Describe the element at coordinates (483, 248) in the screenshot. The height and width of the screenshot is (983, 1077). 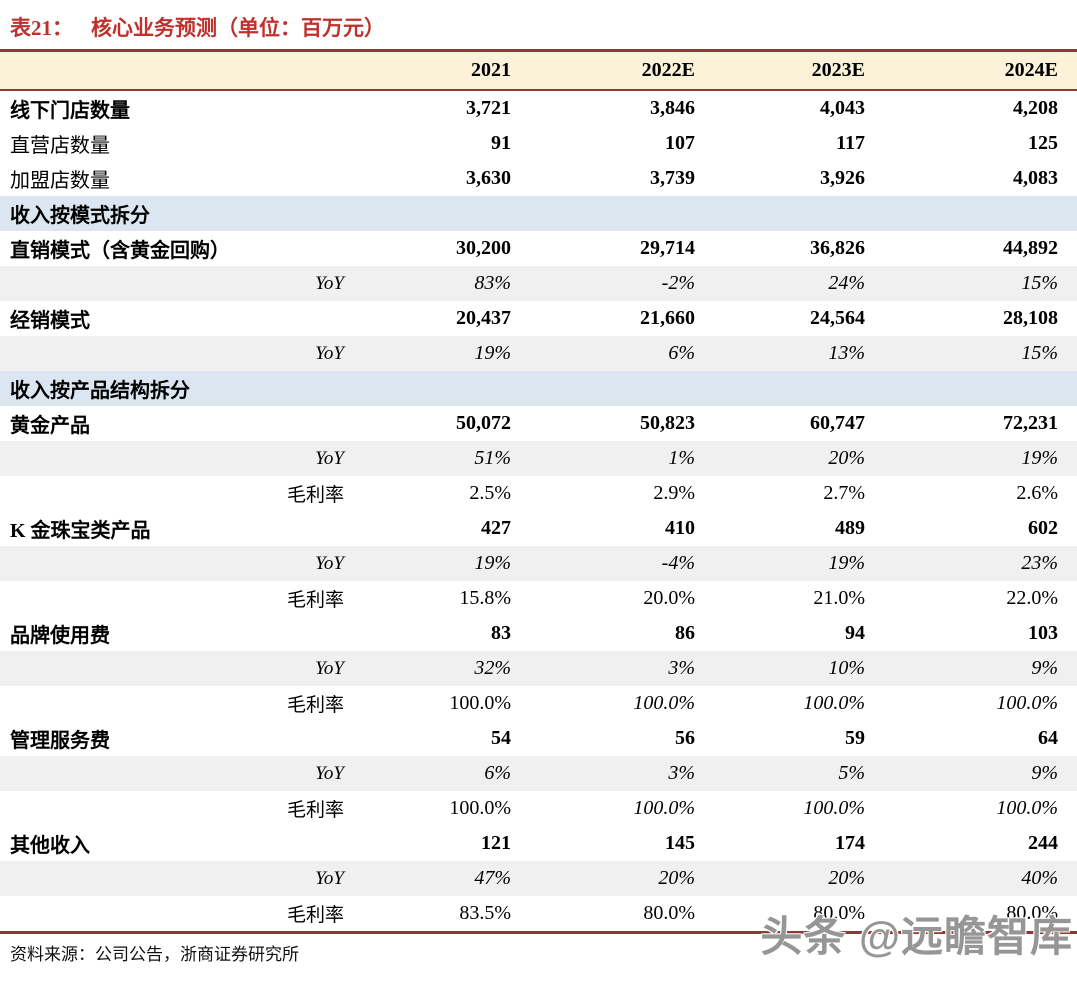
I see `value-cell: 30,200` at that location.